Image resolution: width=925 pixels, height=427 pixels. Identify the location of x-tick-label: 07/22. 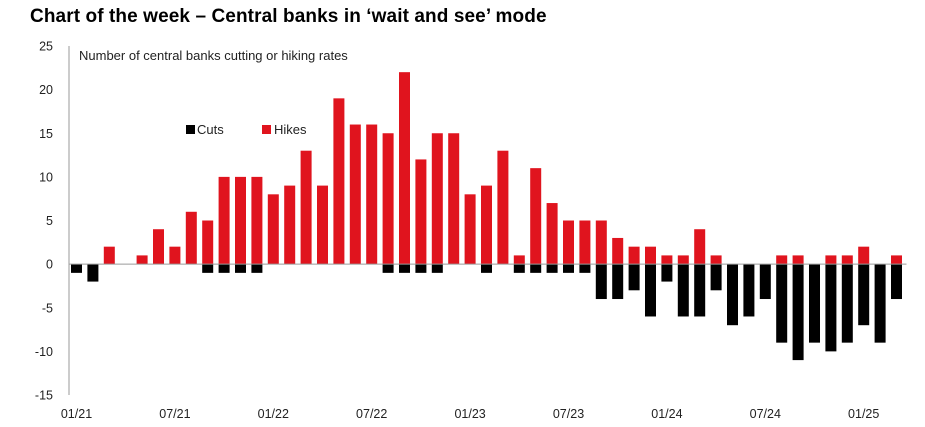
(371, 414).